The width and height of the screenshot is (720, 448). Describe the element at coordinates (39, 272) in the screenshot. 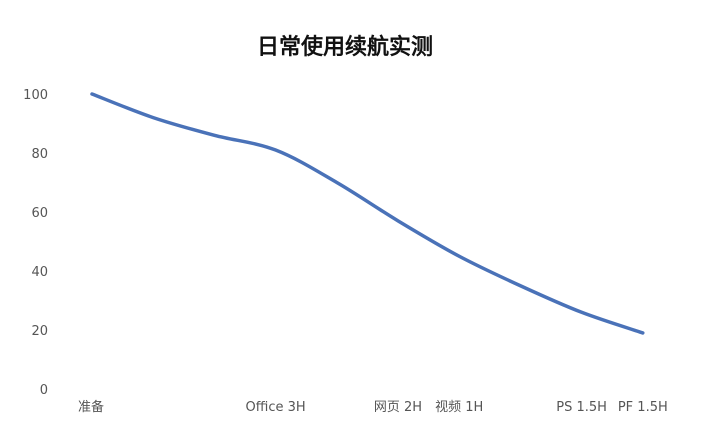

I see `y-tick-label: 40` at that location.